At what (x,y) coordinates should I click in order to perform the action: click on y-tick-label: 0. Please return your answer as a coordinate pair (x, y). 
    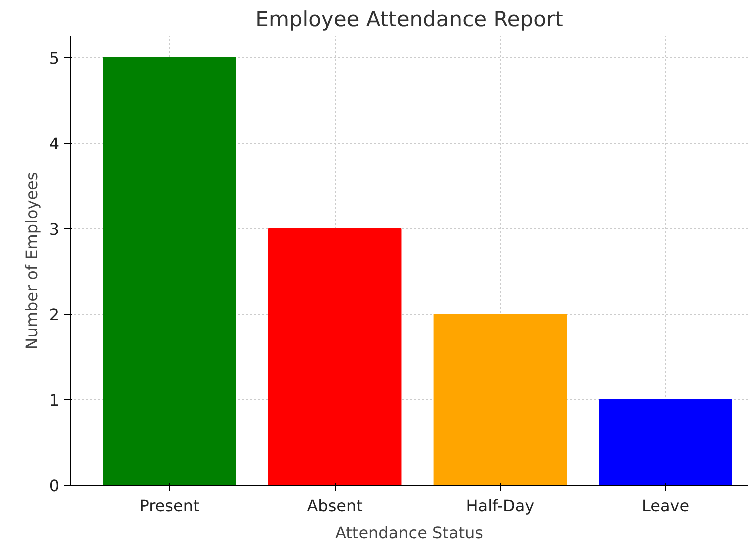
    Looking at the image, I should click on (54, 486).